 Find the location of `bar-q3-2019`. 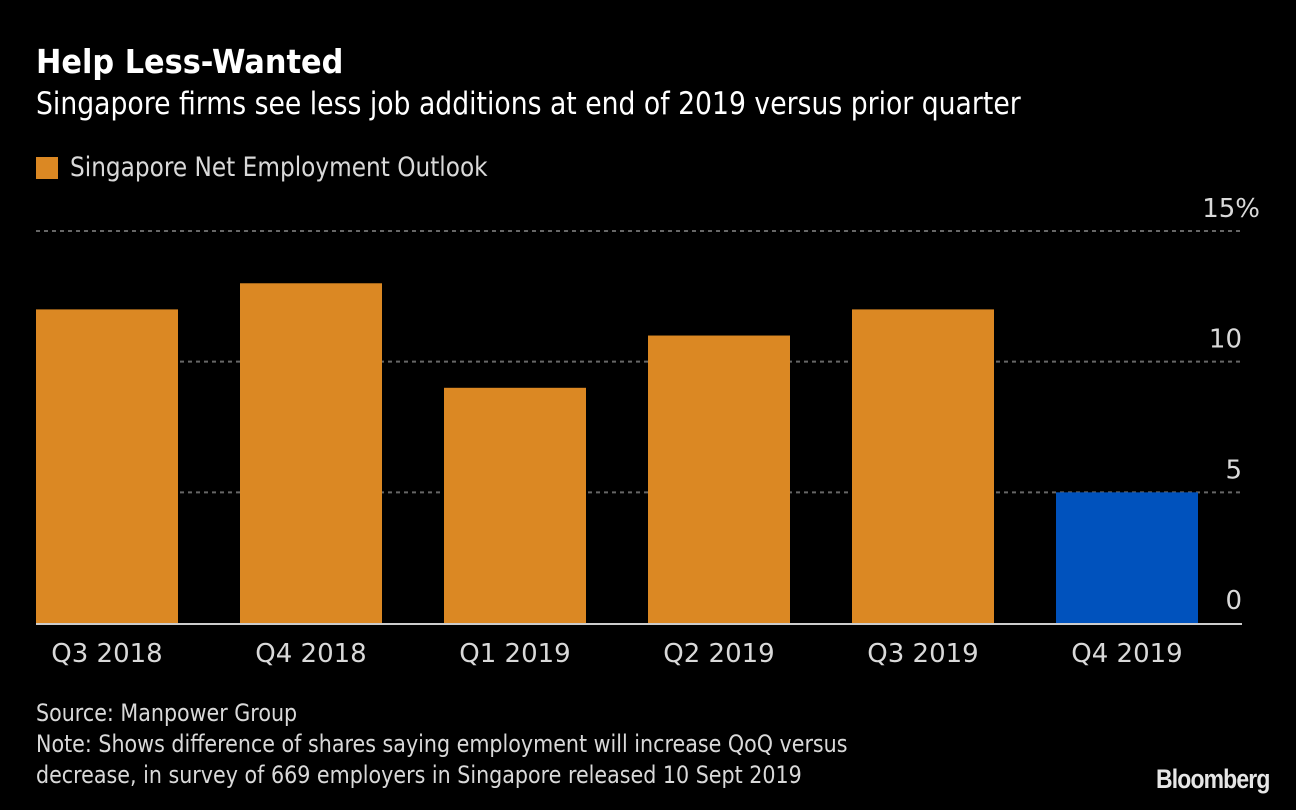

bar-q3-2019 is located at coordinates (923, 466).